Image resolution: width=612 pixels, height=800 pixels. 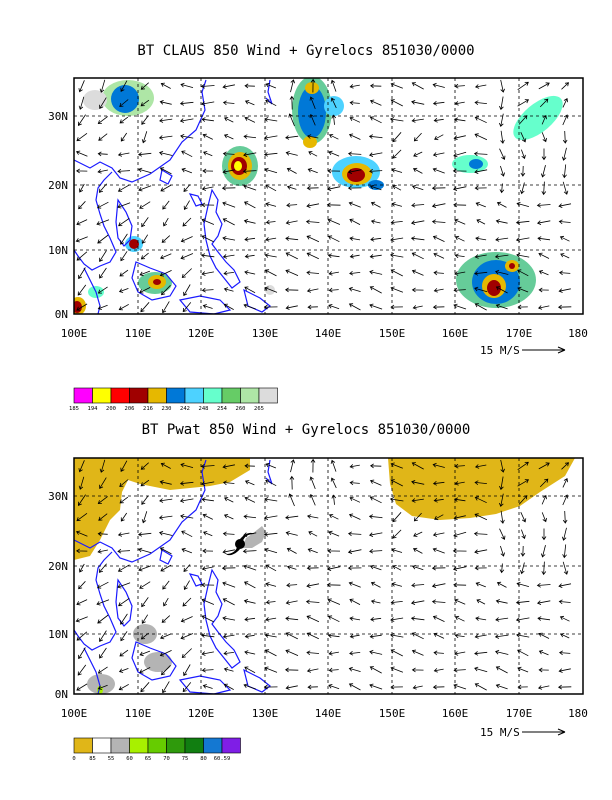 What do you see at coordinates (265, 333) in the screenshot?
I see `x-tick-label: 130E` at bounding box center [265, 333].